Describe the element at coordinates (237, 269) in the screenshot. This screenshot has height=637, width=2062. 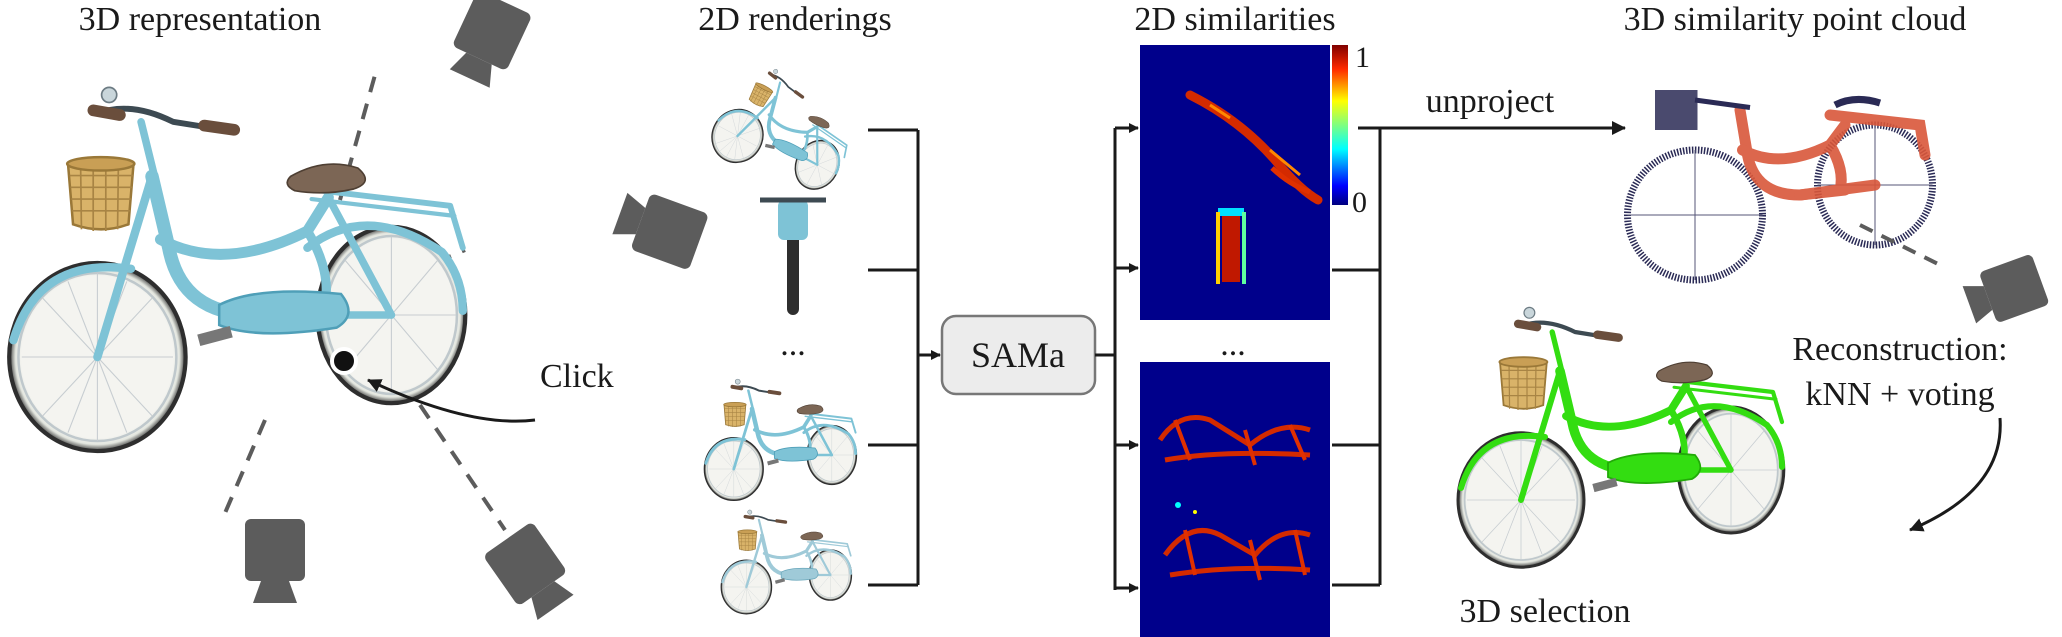
I see `bicycle-3d-representation` at that location.